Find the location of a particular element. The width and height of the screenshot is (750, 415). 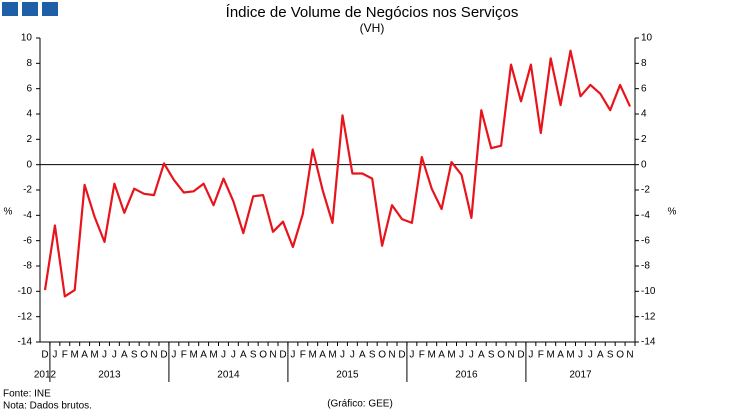

y2-tick-label: -6 is located at coordinates (645, 240).